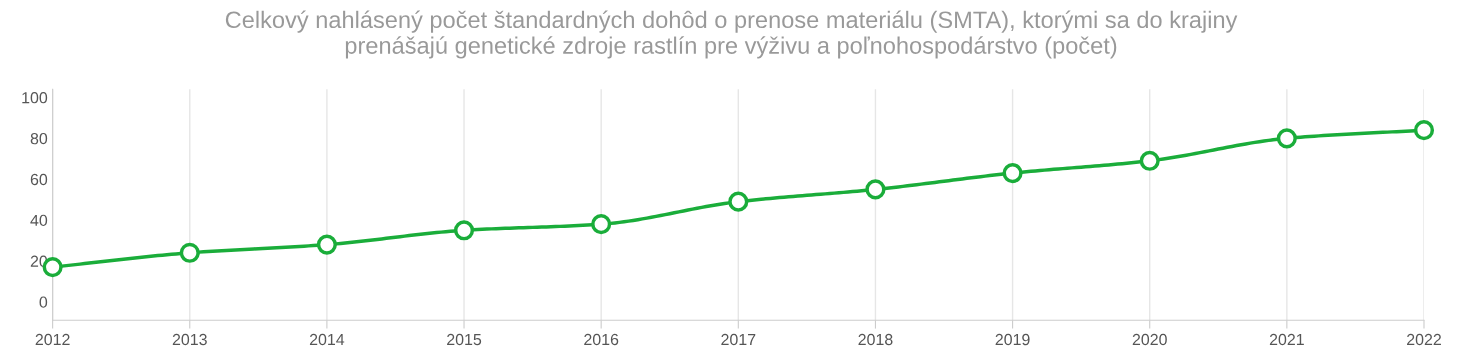 The height and width of the screenshot is (350, 1462). Describe the element at coordinates (189, 339) in the screenshot. I see `x-tick-label: 2013` at that location.